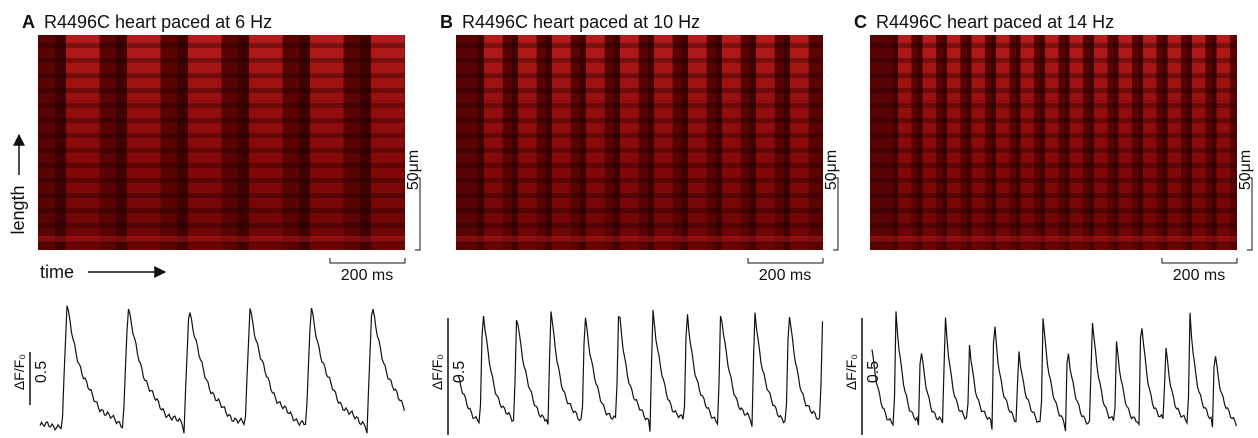  Describe the element at coordinates (57, 272) in the screenshot. I see `time-label: time` at that location.